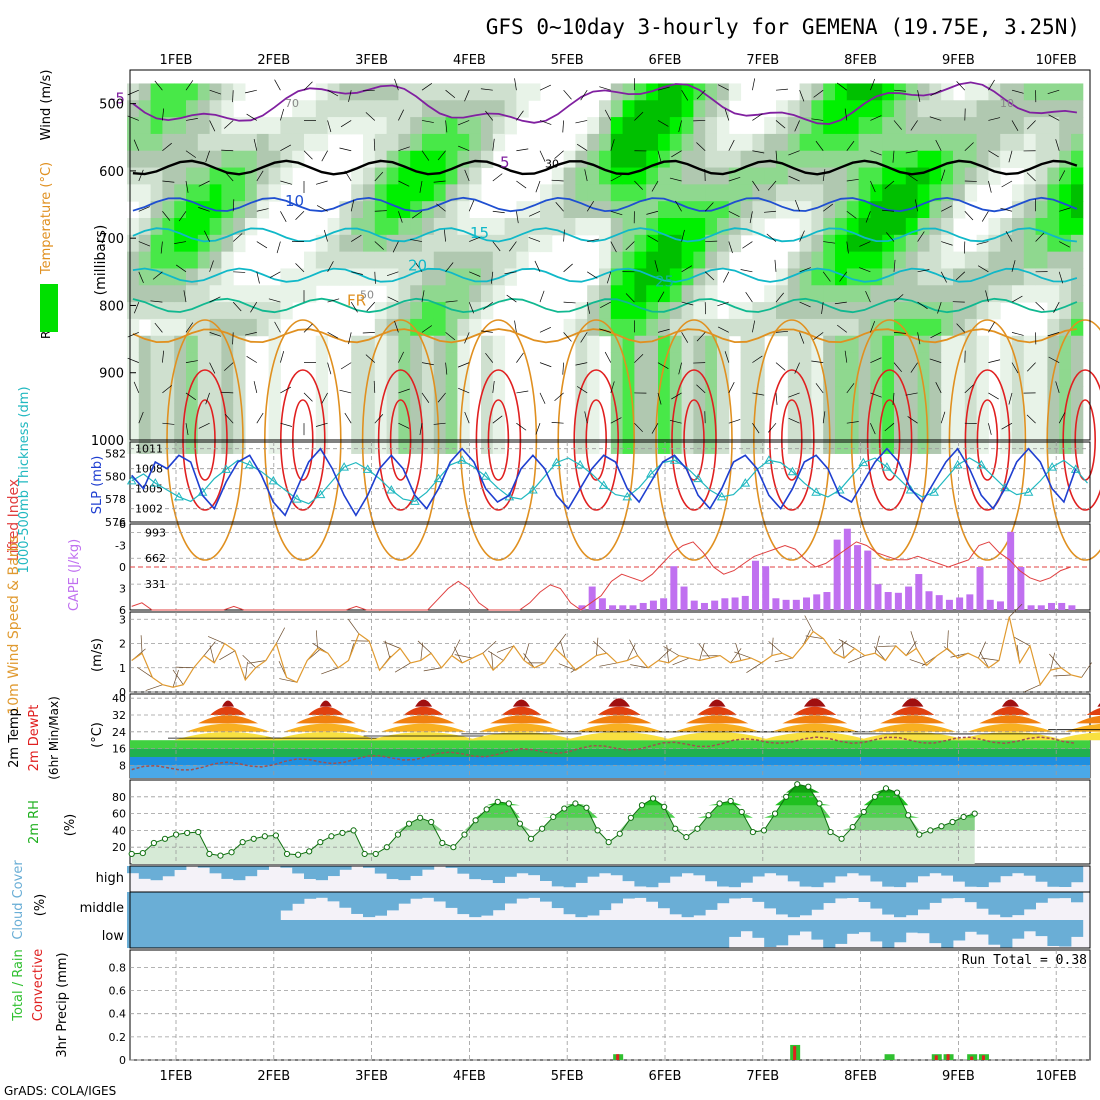  Describe the element at coordinates (122, 644) in the screenshot. I see `wind-tick-label: 2` at that location.